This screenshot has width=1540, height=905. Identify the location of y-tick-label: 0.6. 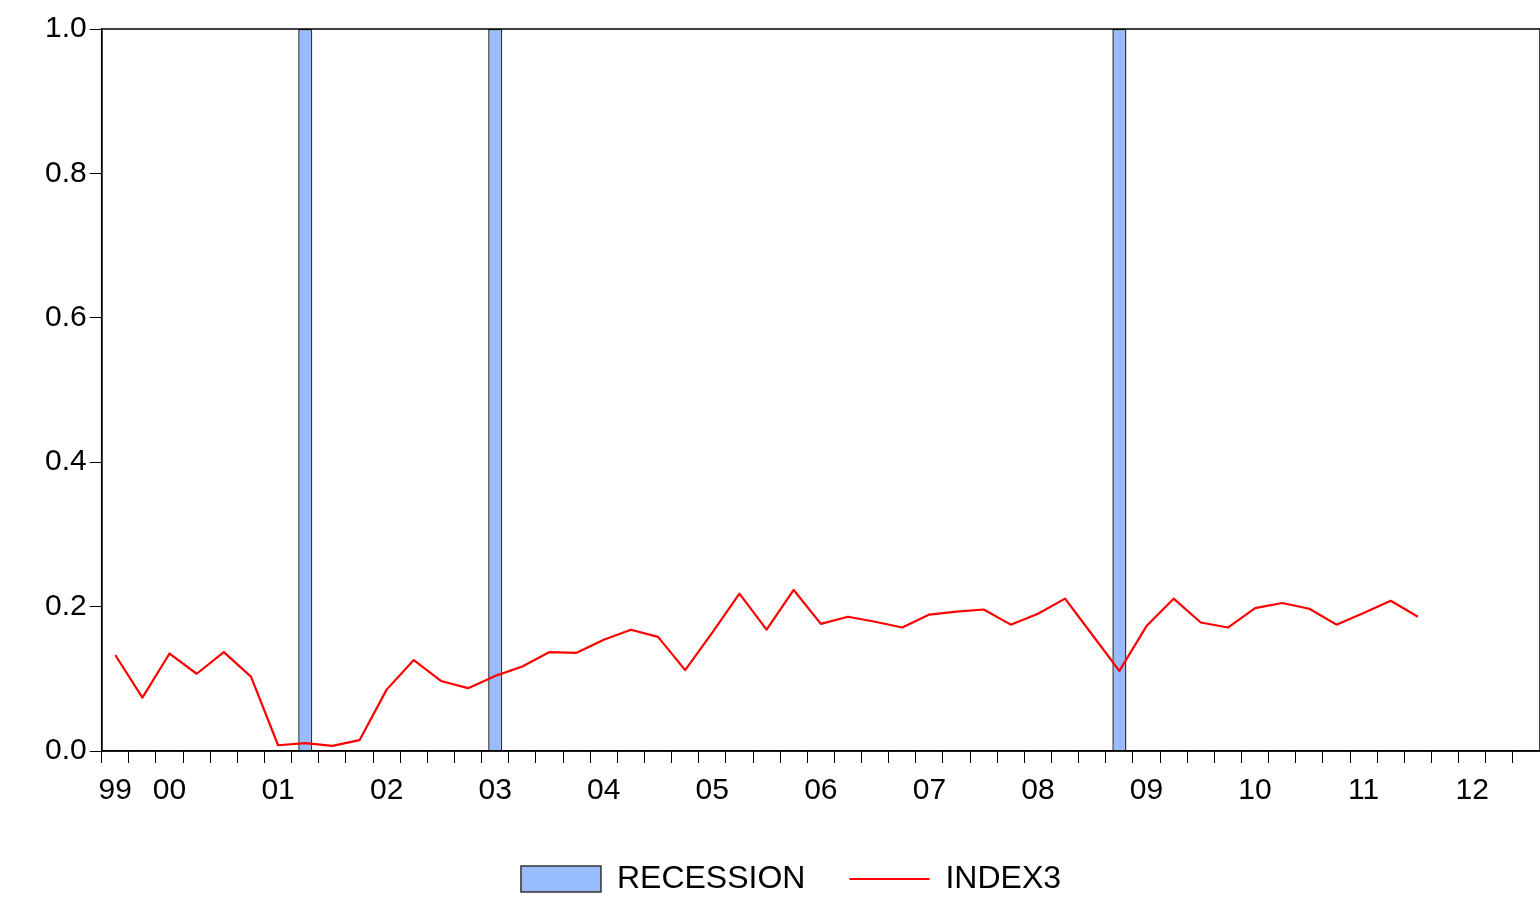
(65, 316).